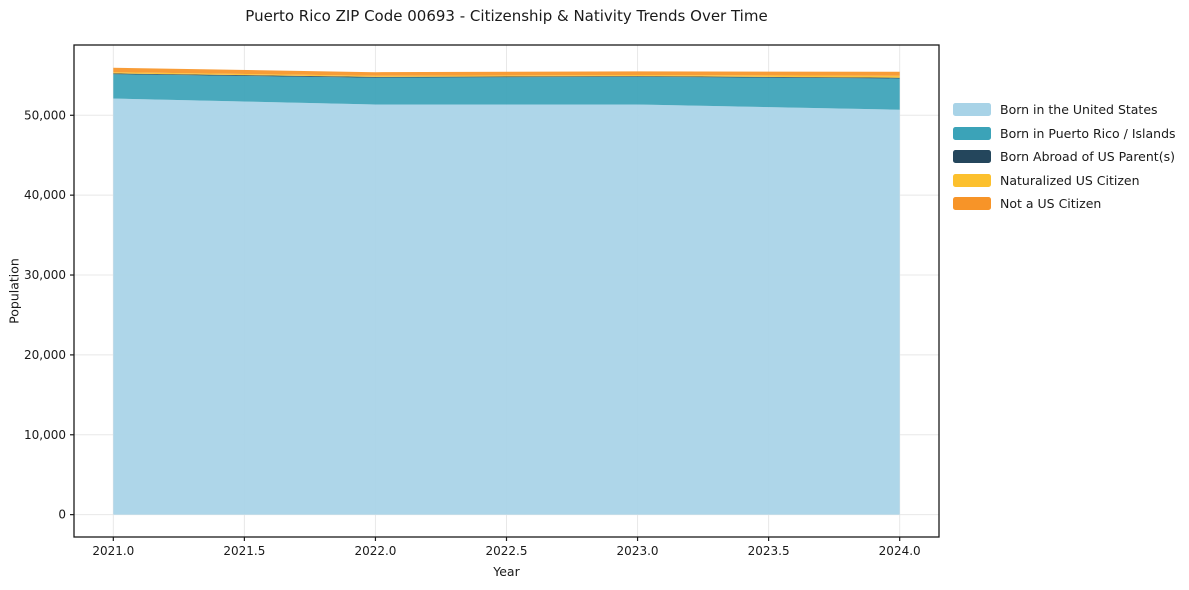  What do you see at coordinates (1087, 156) in the screenshot?
I see `legend-label: Born Abroad of US Parent(s)` at bounding box center [1087, 156].